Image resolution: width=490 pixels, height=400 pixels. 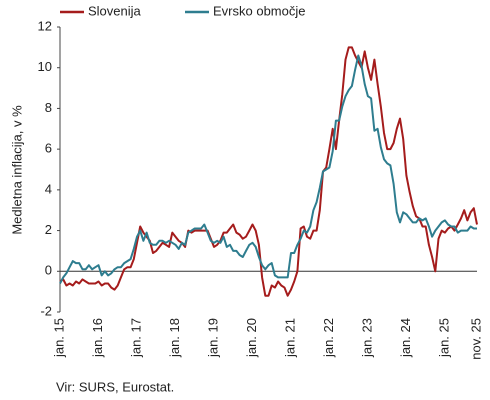 What do you see at coordinates (45, 25) in the screenshot?
I see `y-tick-label: 12` at bounding box center [45, 25].